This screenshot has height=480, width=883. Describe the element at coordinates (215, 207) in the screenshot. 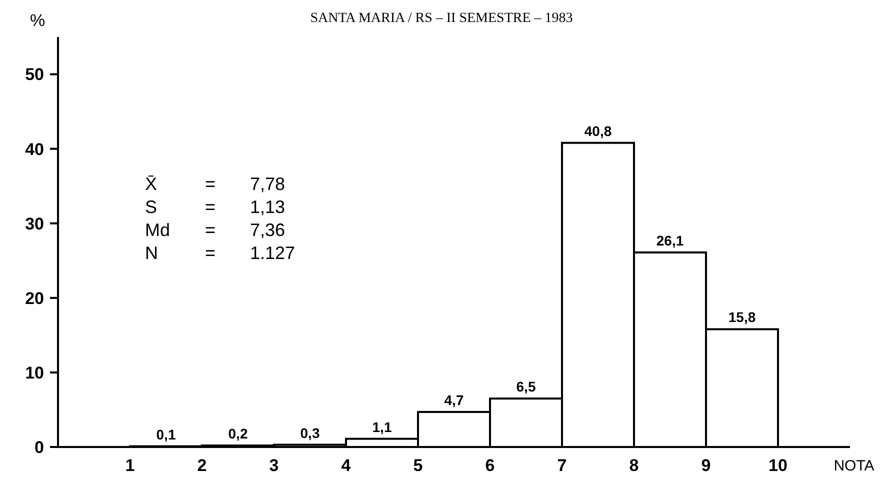

I see `text: S = 1,13` at that location.